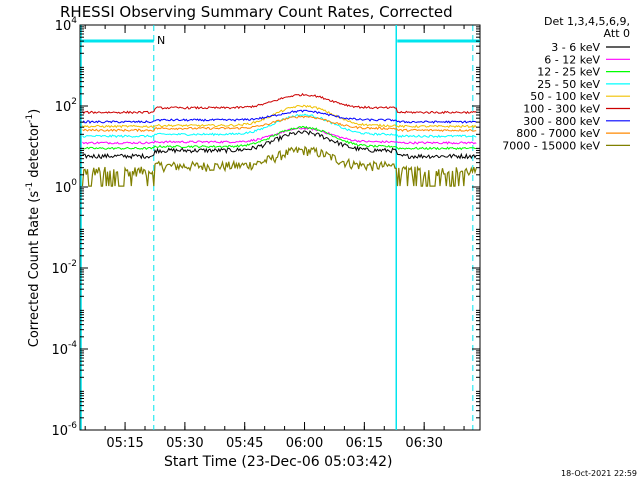 This screenshot has width=640, height=480. What do you see at coordinates (572, 59) in the screenshot?
I see `legend-label-1: 6 - 12 keV` at bounding box center [572, 59].